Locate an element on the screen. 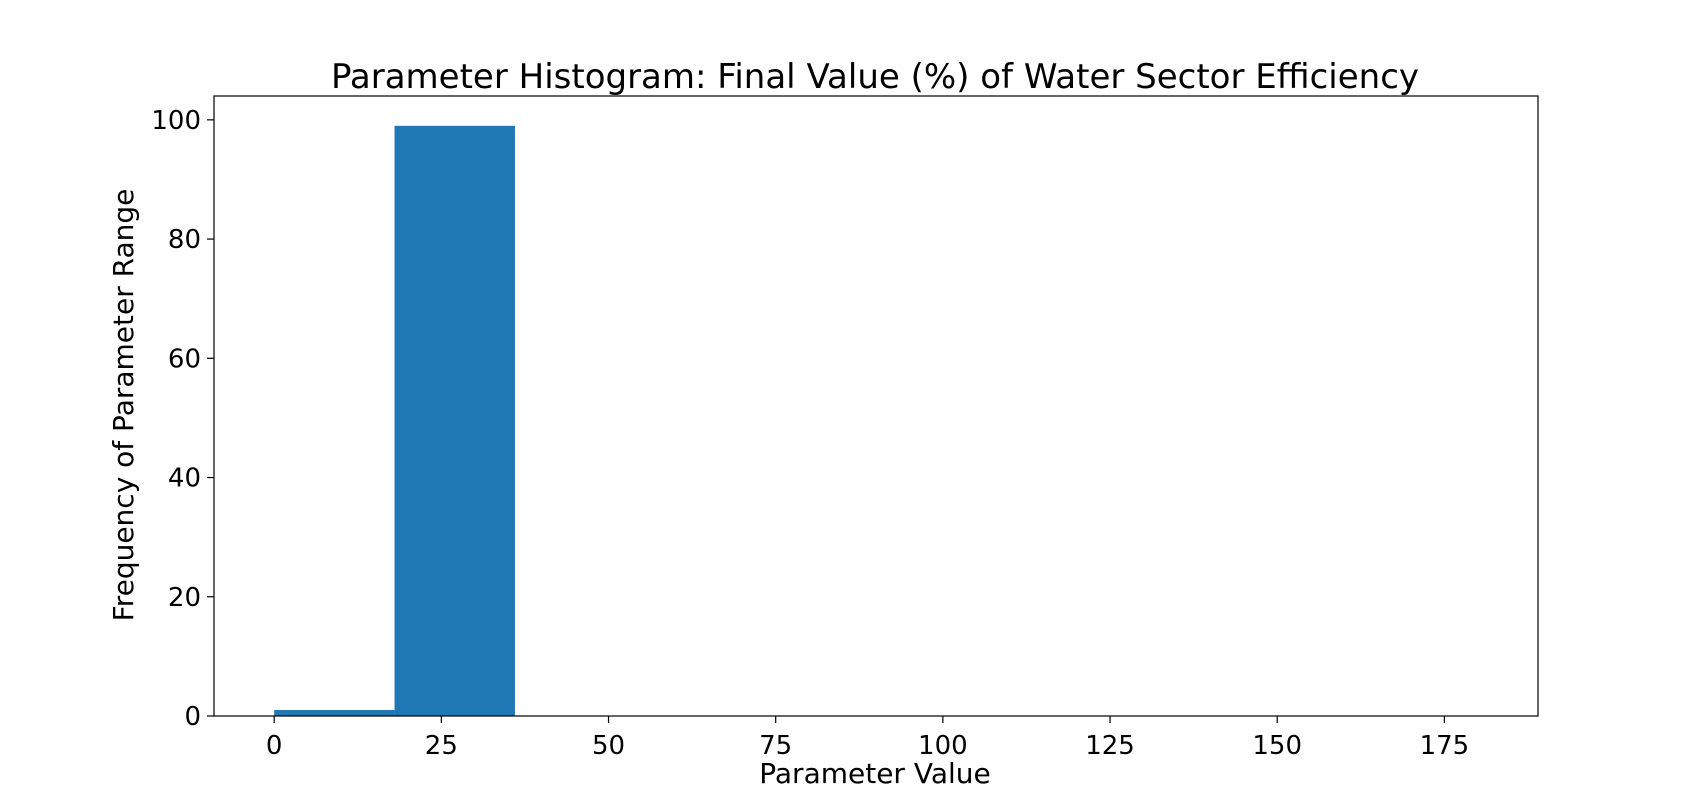  x-tick-label: 25 is located at coordinates (441, 746).